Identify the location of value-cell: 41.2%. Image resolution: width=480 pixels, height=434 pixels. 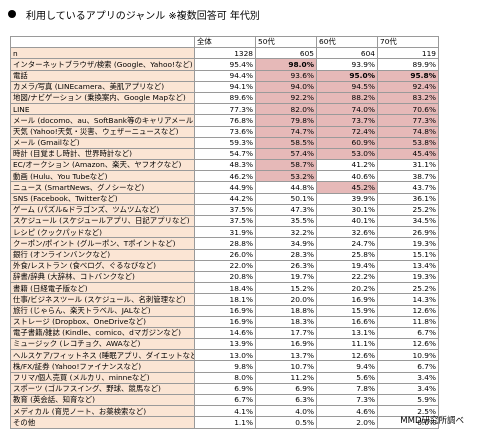
(347, 165).